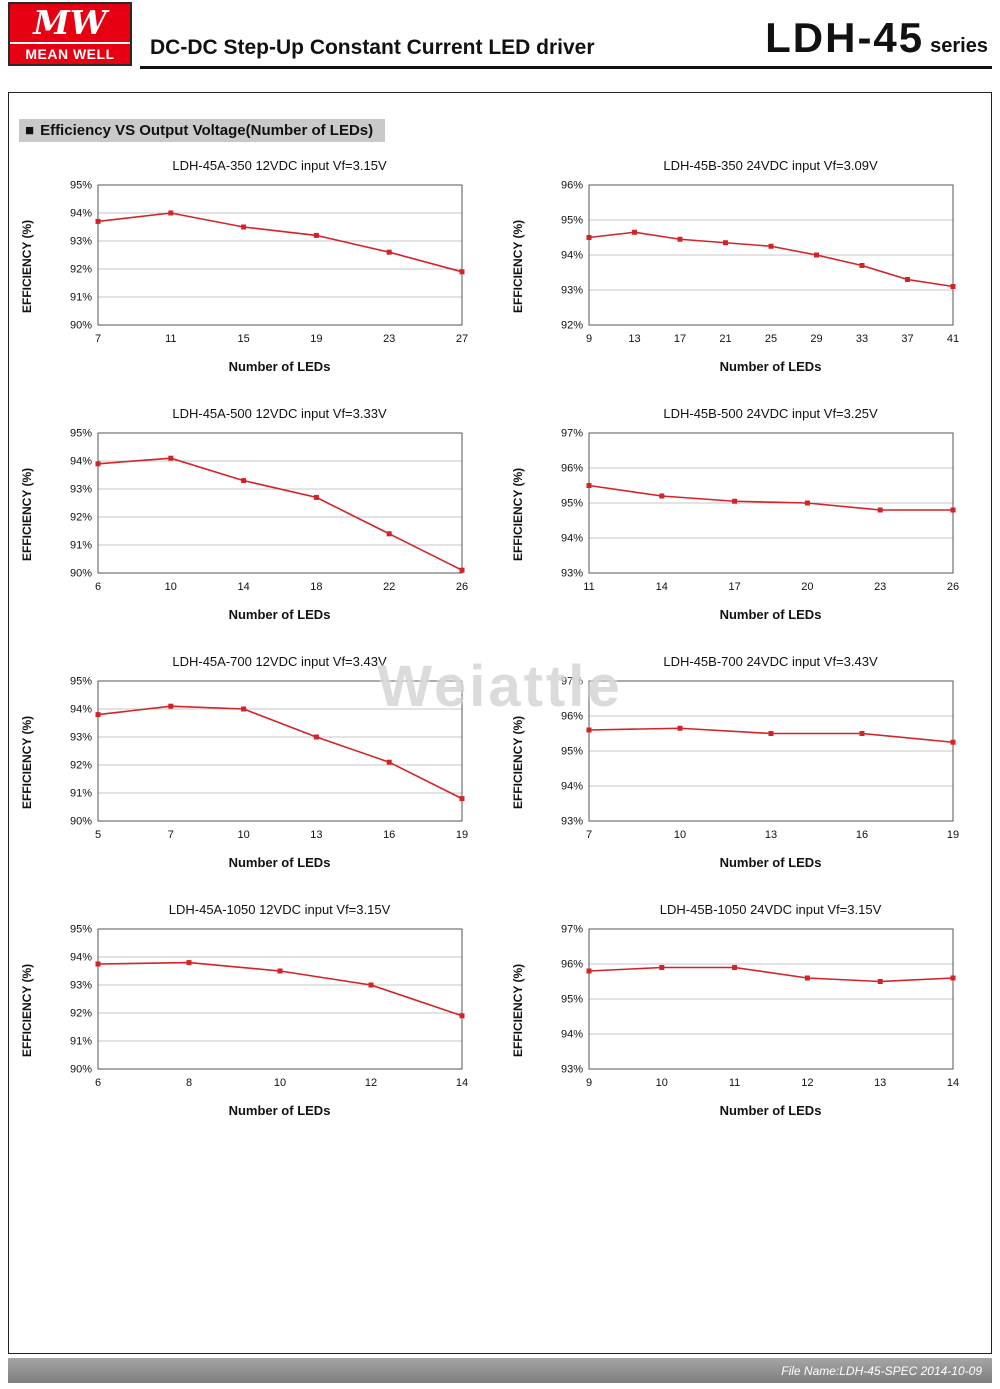 The height and width of the screenshot is (1389, 1000). Describe the element at coordinates (725, 339) in the screenshot. I see `svg-text: 21` at that location.